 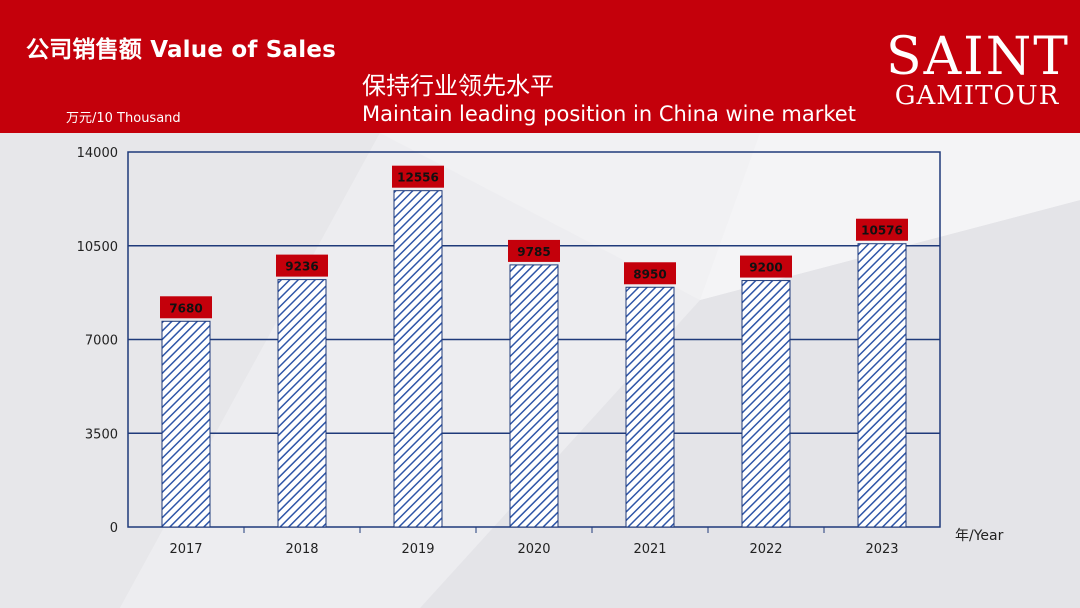 I want to click on data-label: 10576, so click(x=882, y=231).